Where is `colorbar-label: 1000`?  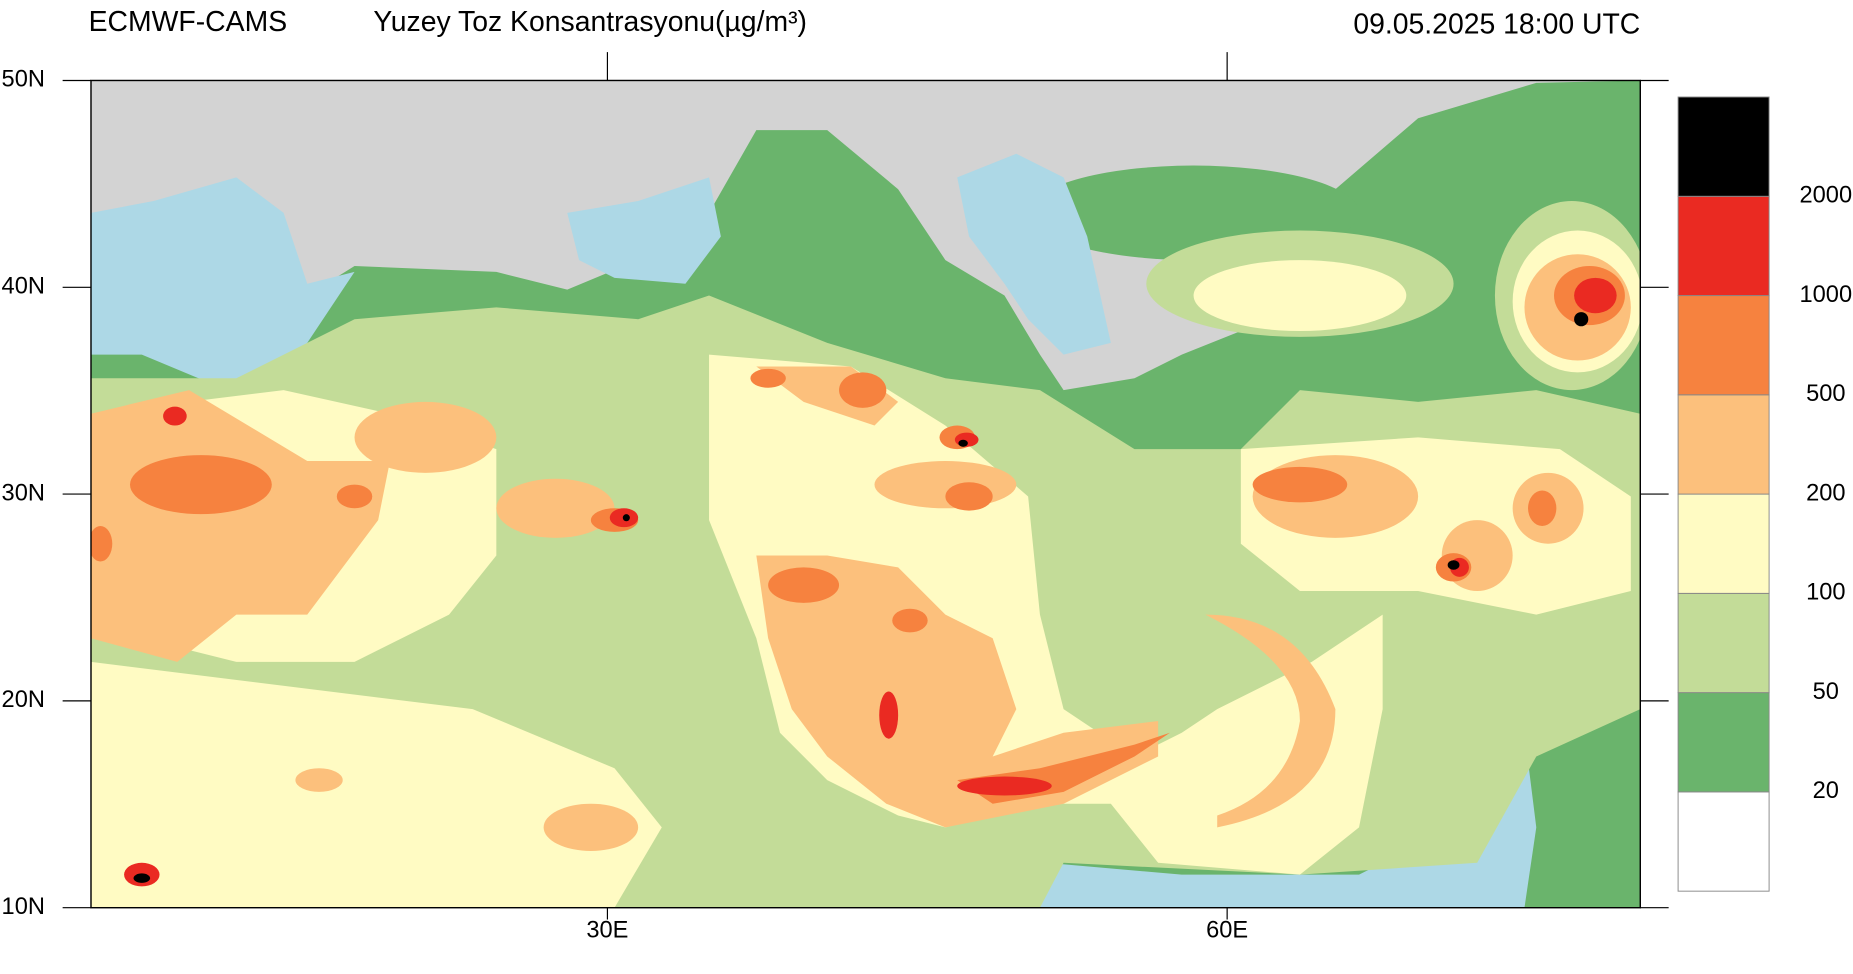 colorbar-label: 1000 is located at coordinates (1826, 295).